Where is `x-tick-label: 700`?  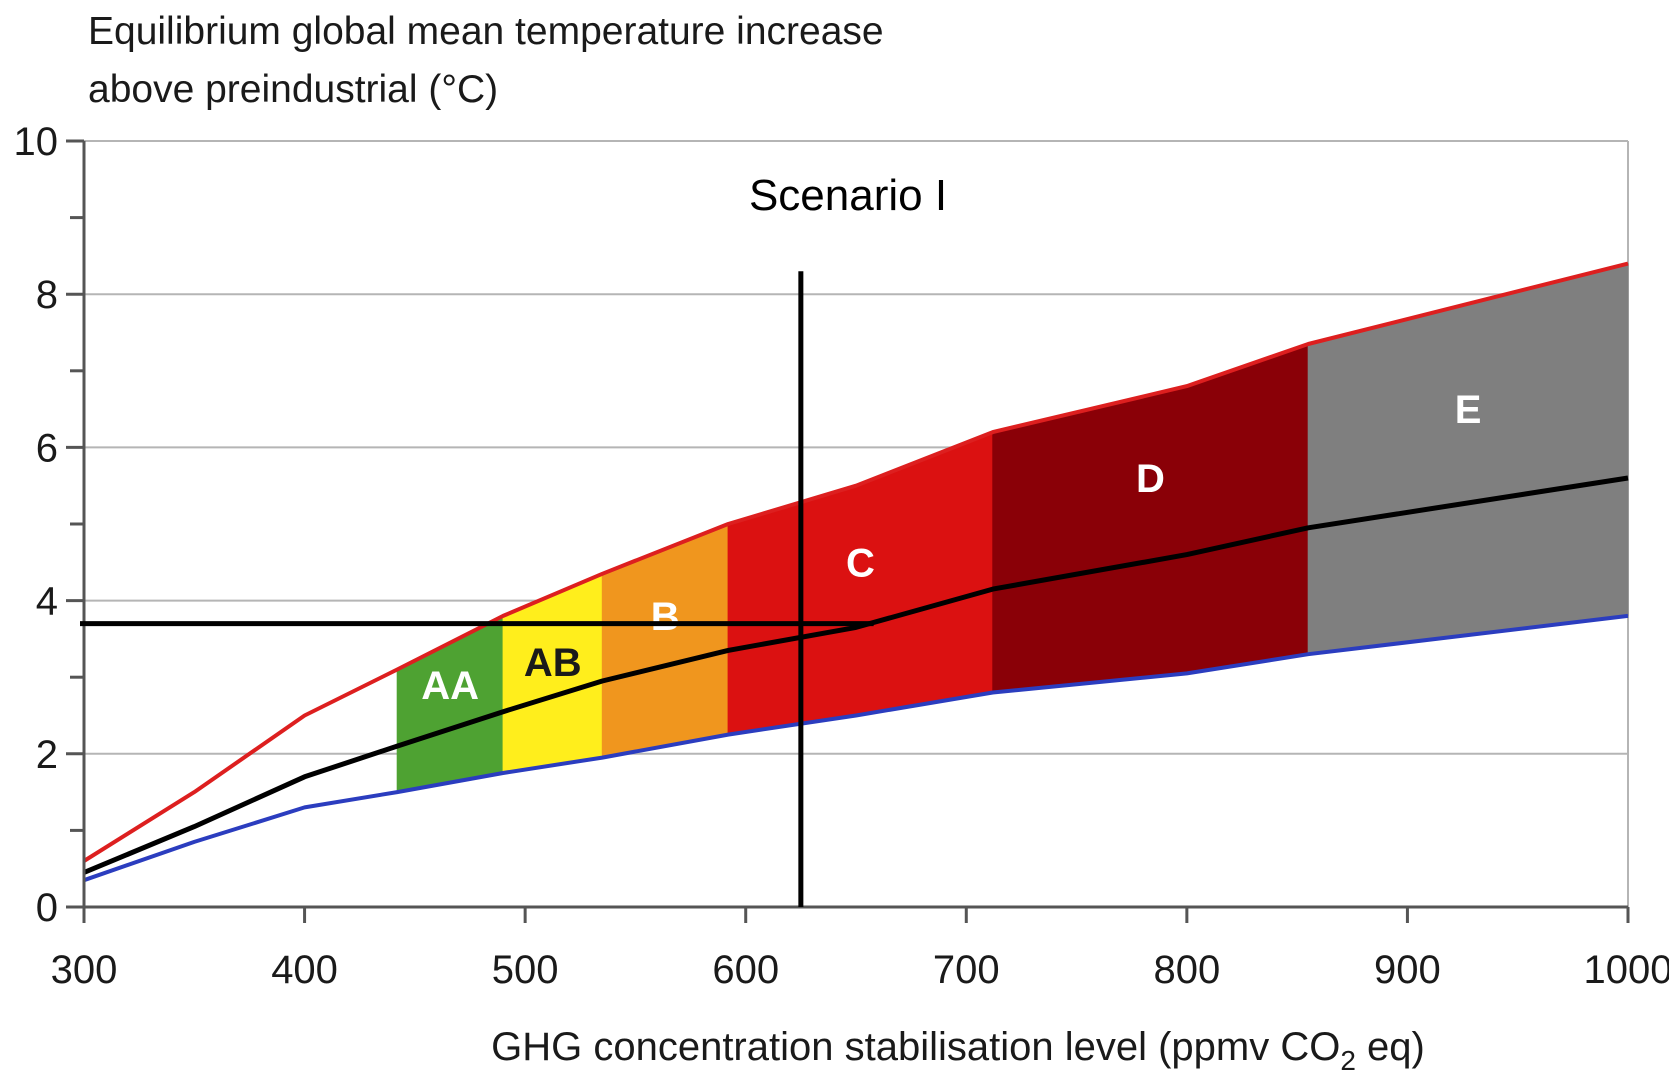 x-tick-label: 700 is located at coordinates (966, 970).